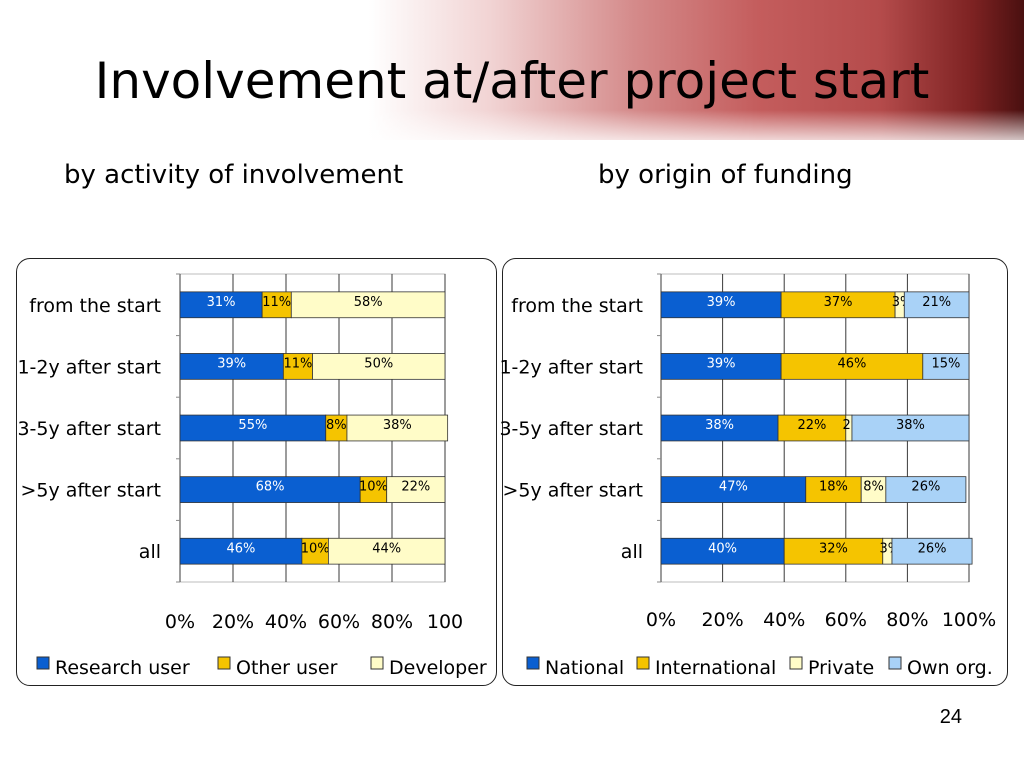 The image size is (1024, 768). What do you see at coordinates (150, 552) in the screenshot?
I see `category-label-0-4: all` at bounding box center [150, 552].